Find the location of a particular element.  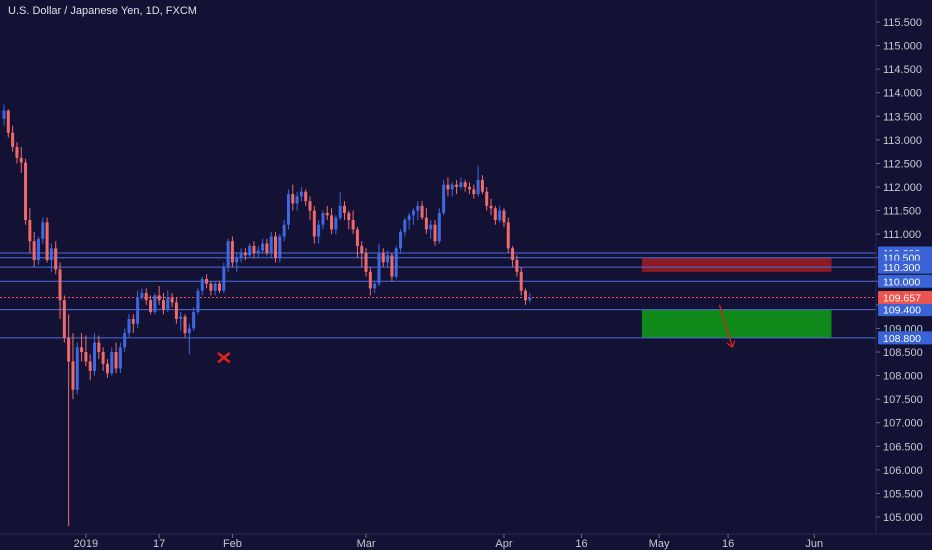

level-label-110.000: 110.000 is located at coordinates (901, 282).